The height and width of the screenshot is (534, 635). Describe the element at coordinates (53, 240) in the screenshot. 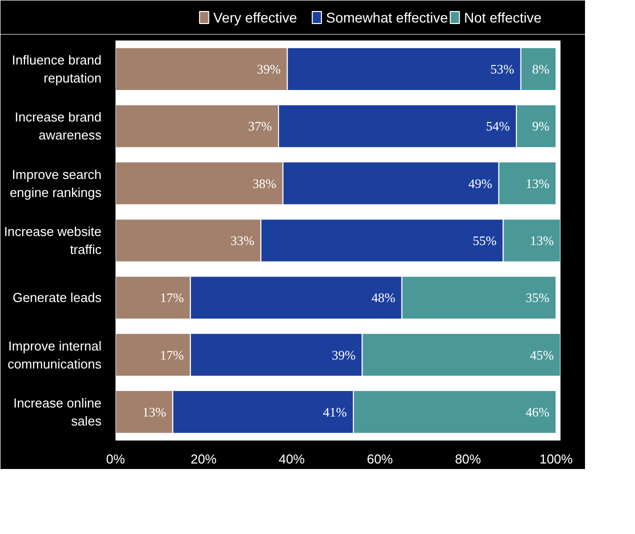

I see `y-tick-label: Increase website traffic` at that location.